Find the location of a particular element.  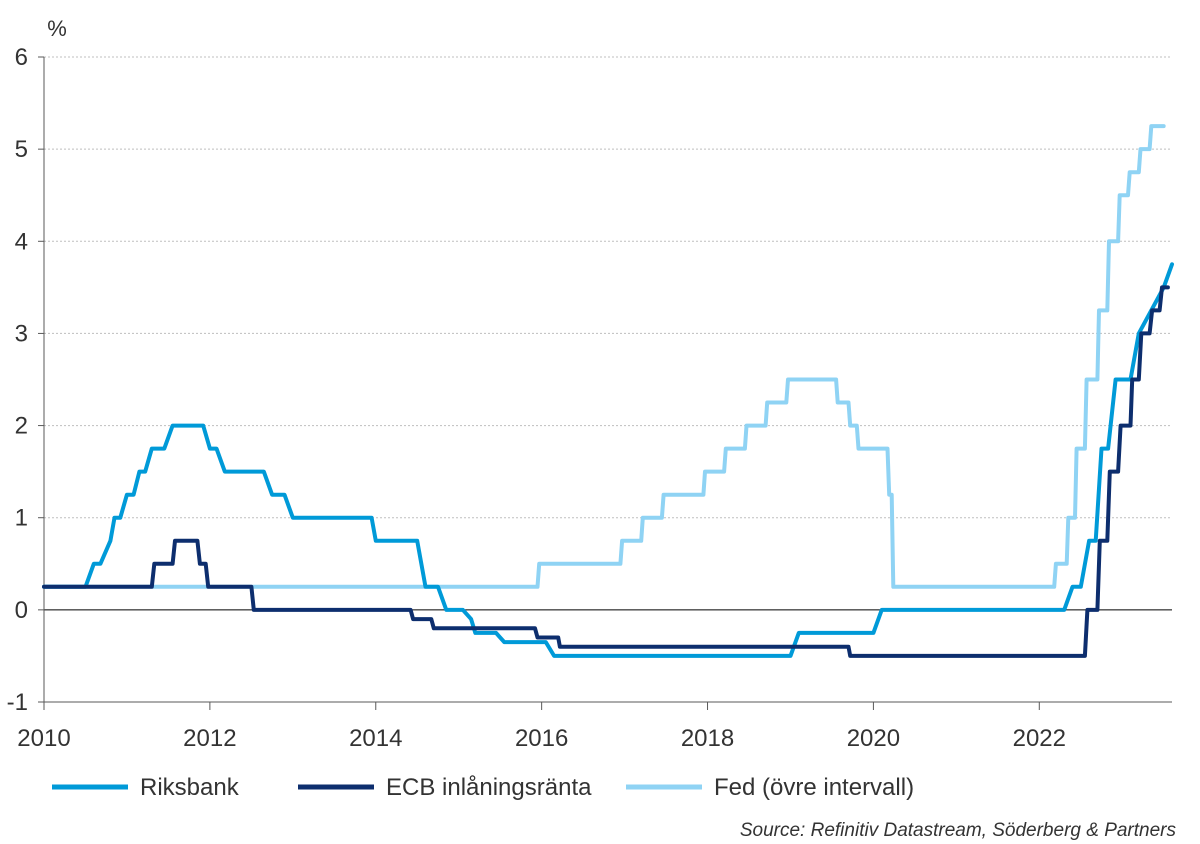

x-tick-label: 2010 is located at coordinates (43, 738).